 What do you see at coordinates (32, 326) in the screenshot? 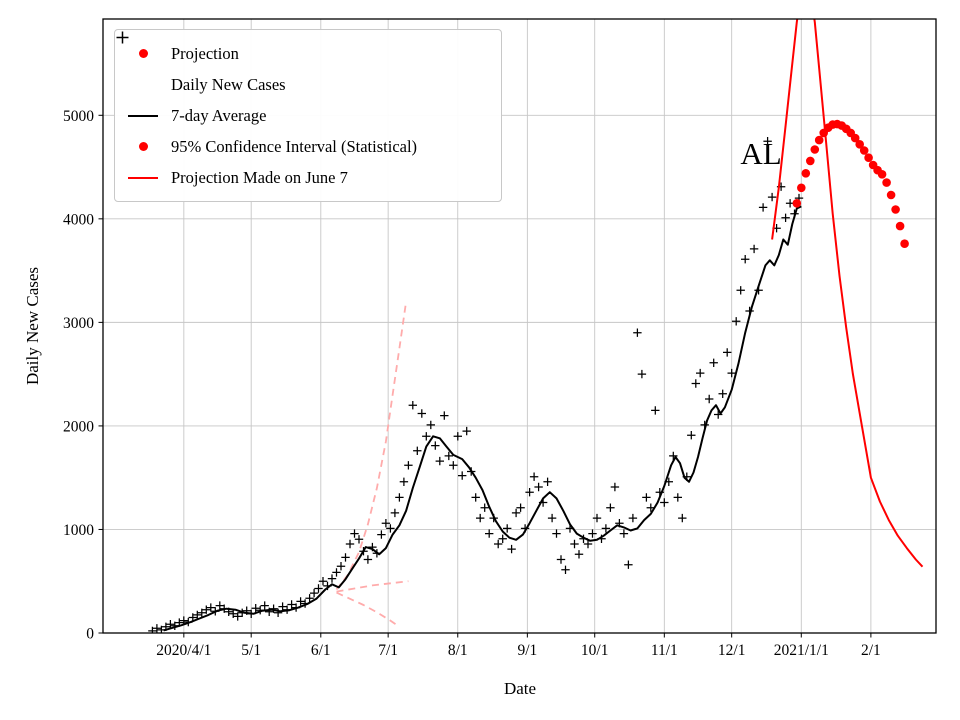
I see `y-axis-label: Daily New Cases` at bounding box center [32, 326].